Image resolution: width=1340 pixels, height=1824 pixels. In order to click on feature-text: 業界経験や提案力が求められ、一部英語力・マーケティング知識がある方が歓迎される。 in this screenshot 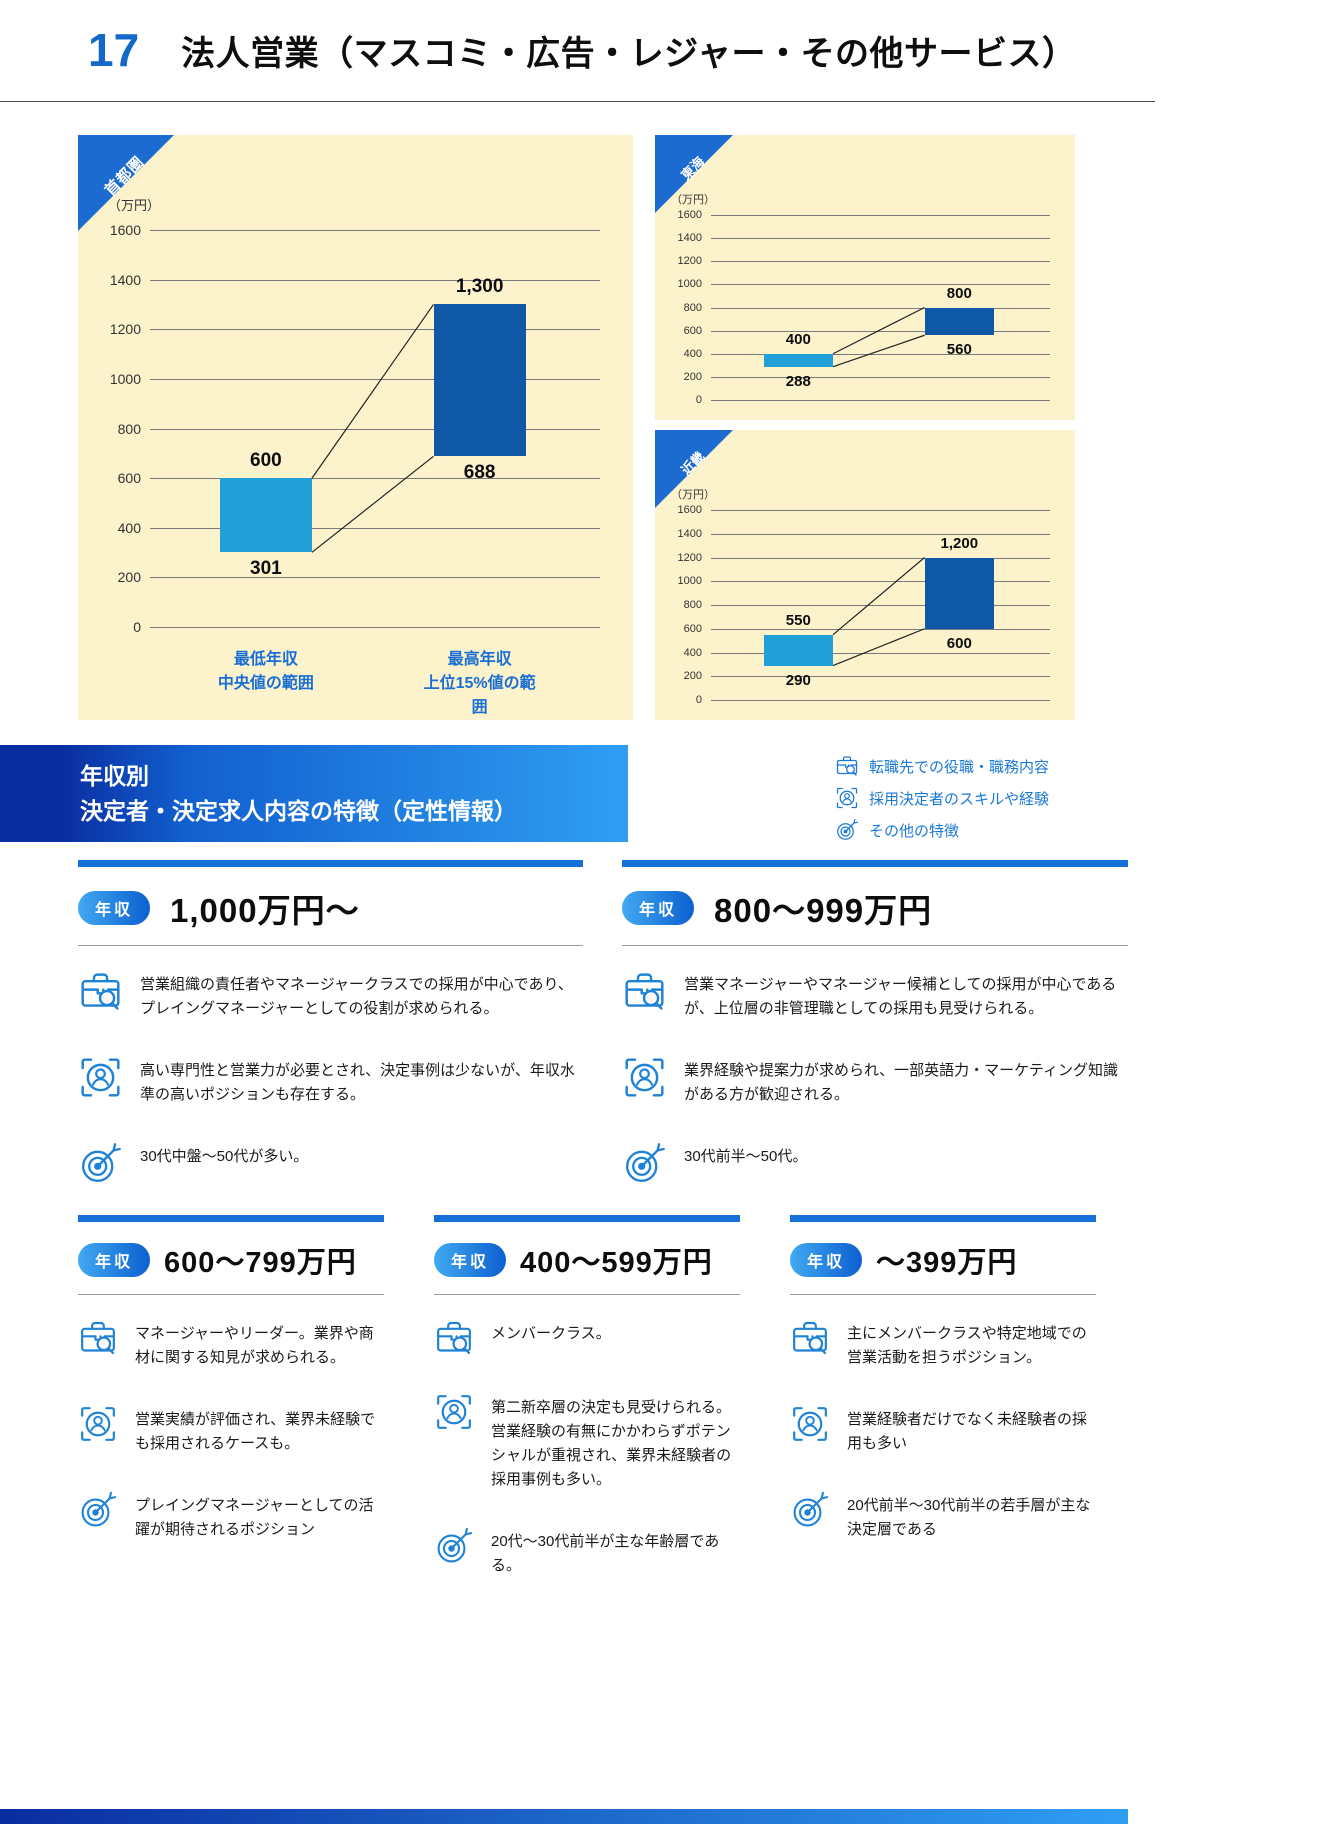, I will do `click(901, 1082)`.